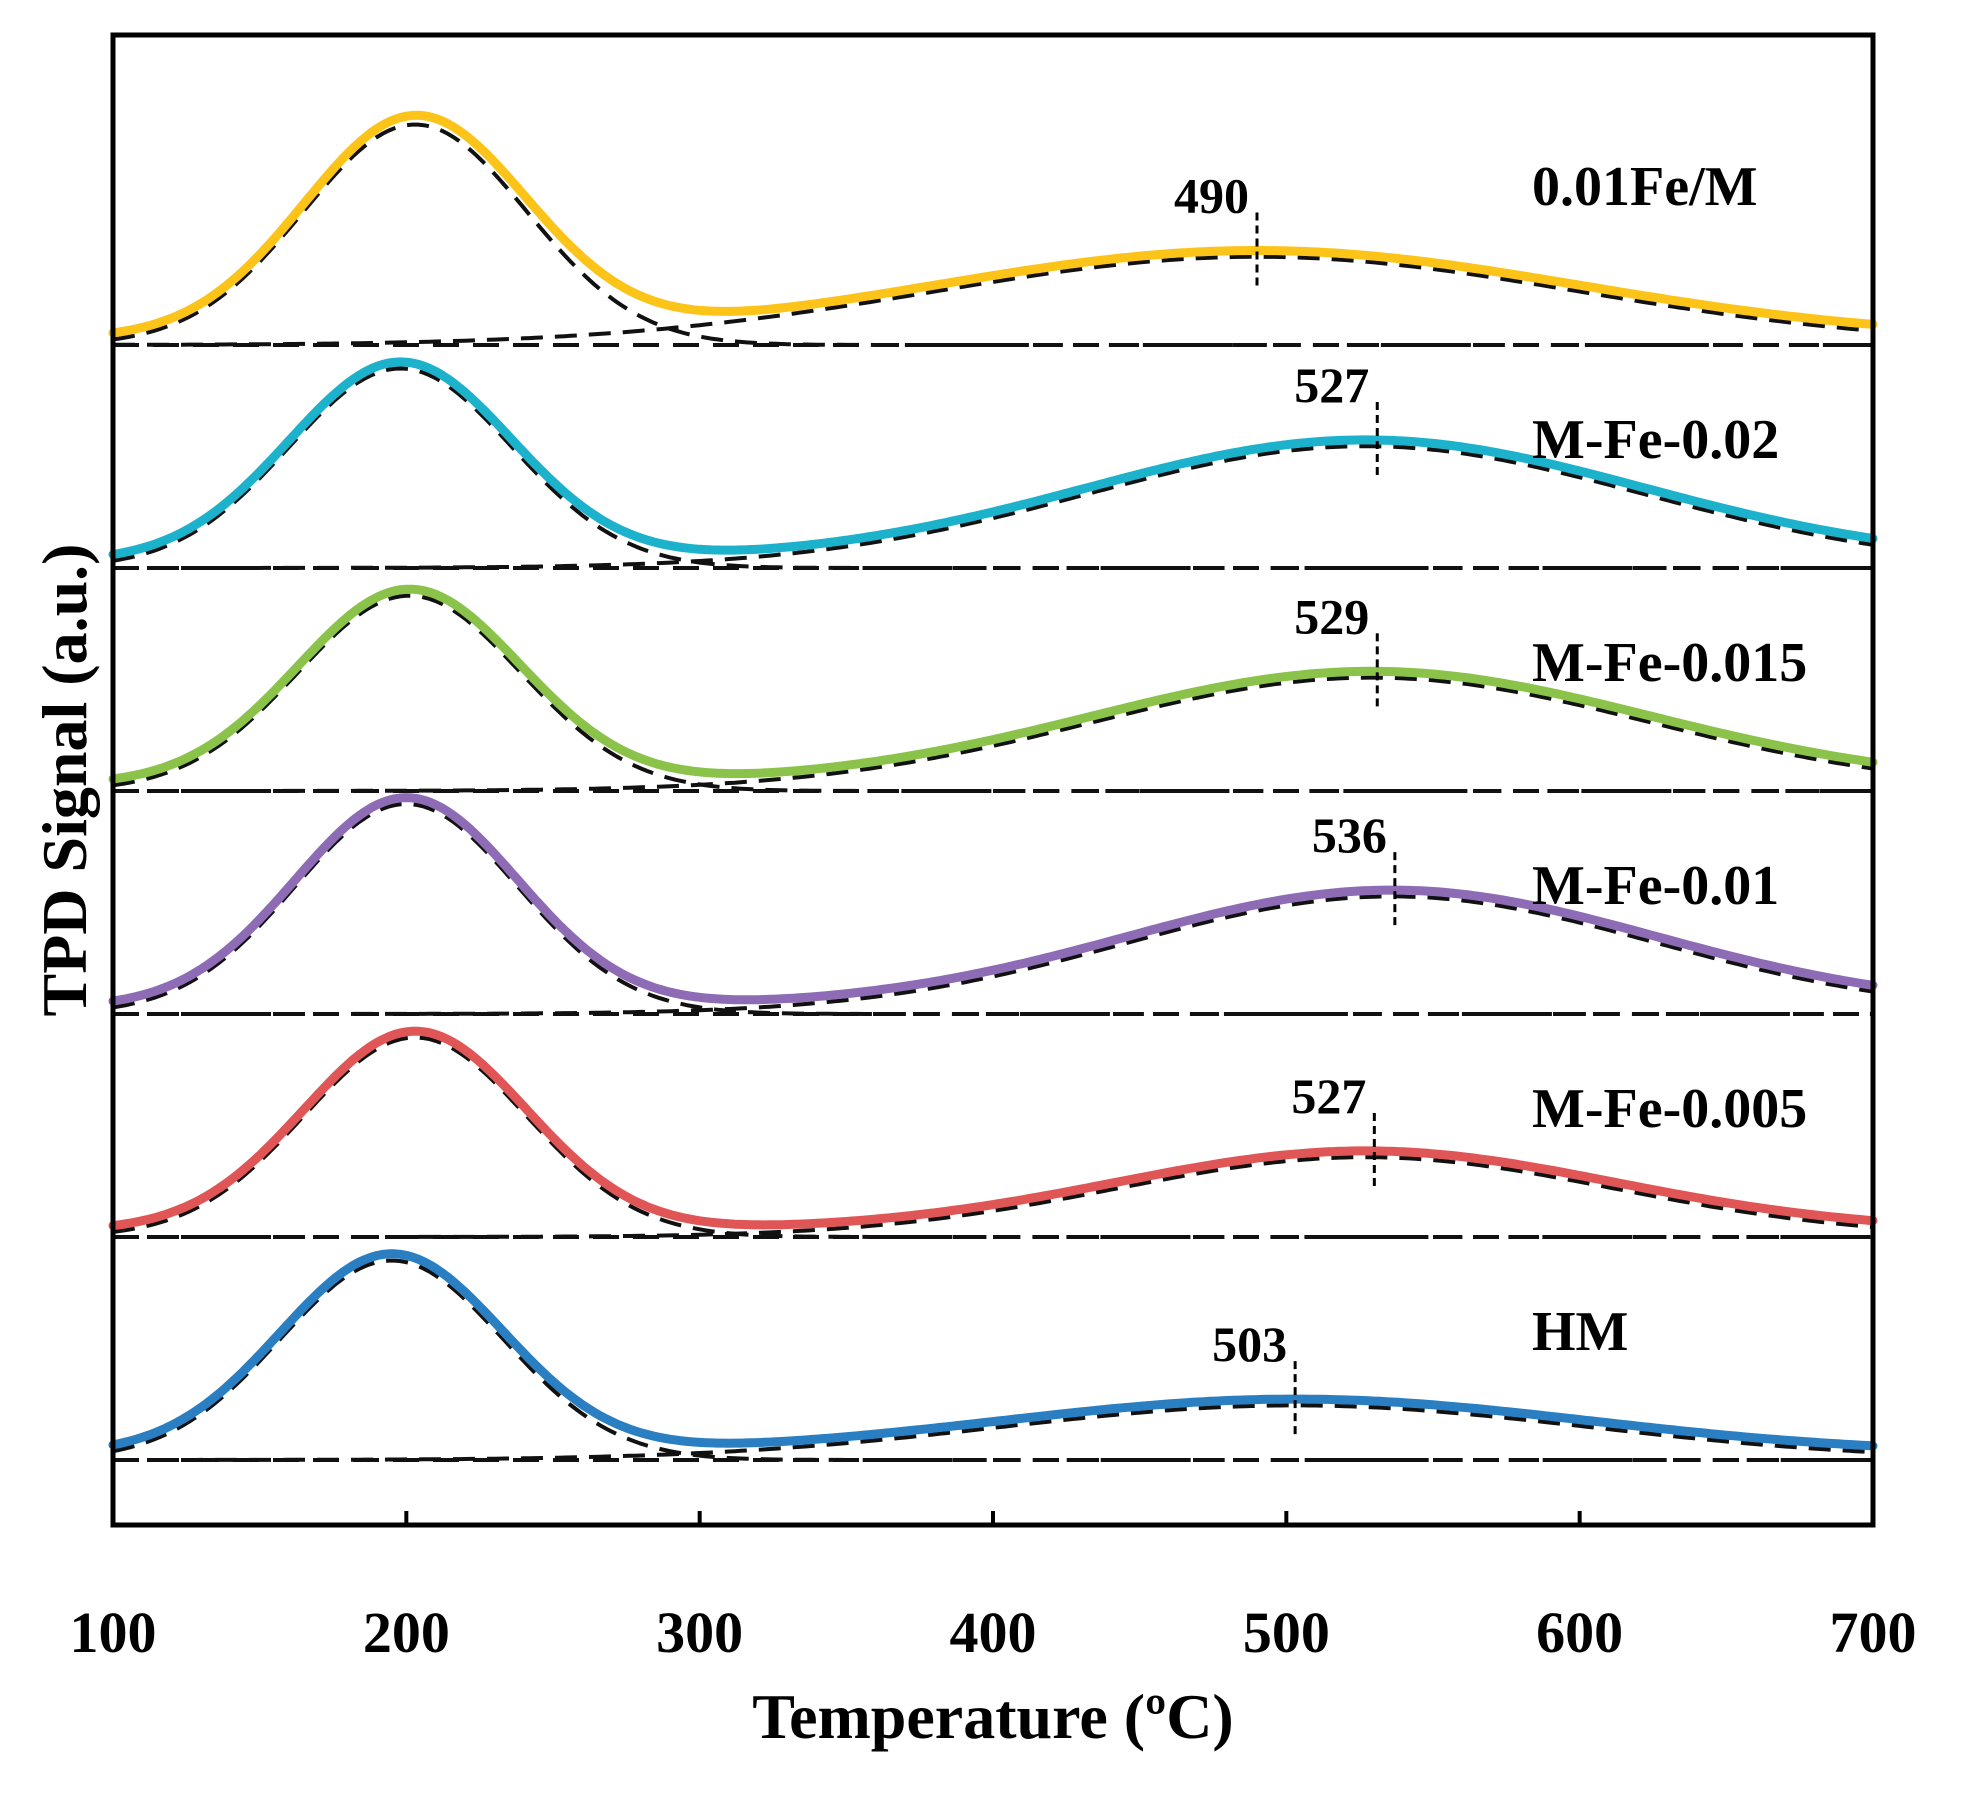 The width and height of the screenshot is (1962, 1796). Describe the element at coordinates (1331, 385) in the screenshot. I see `peak-label-m-fe-0-02: 527` at that location.